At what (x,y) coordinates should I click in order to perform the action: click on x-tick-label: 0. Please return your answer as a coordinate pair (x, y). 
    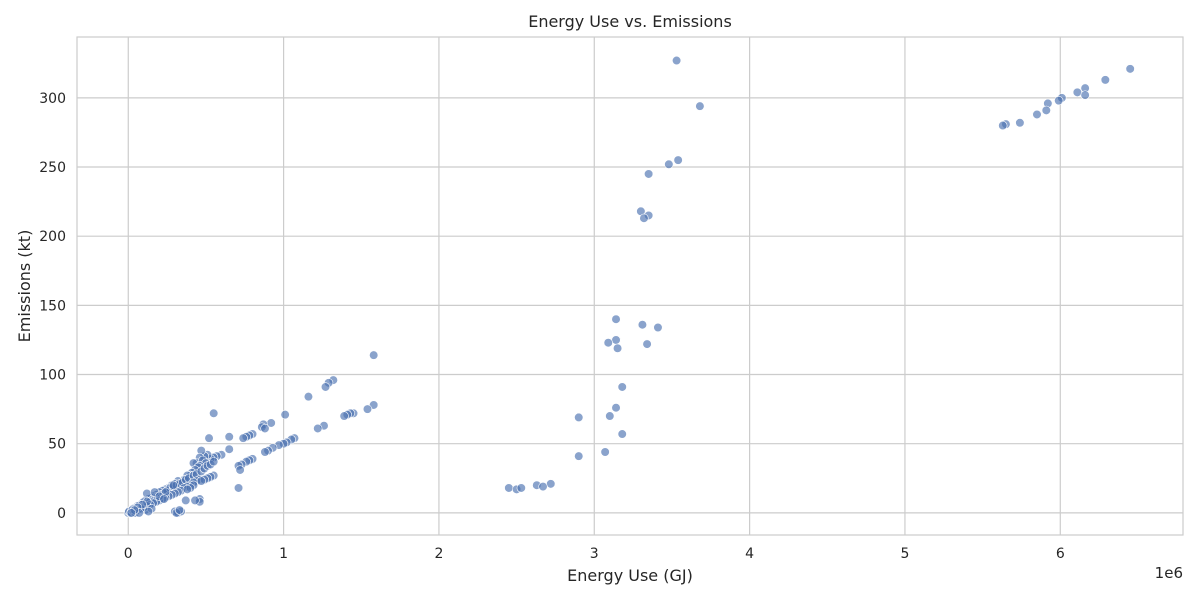
    Looking at the image, I should click on (128, 554).